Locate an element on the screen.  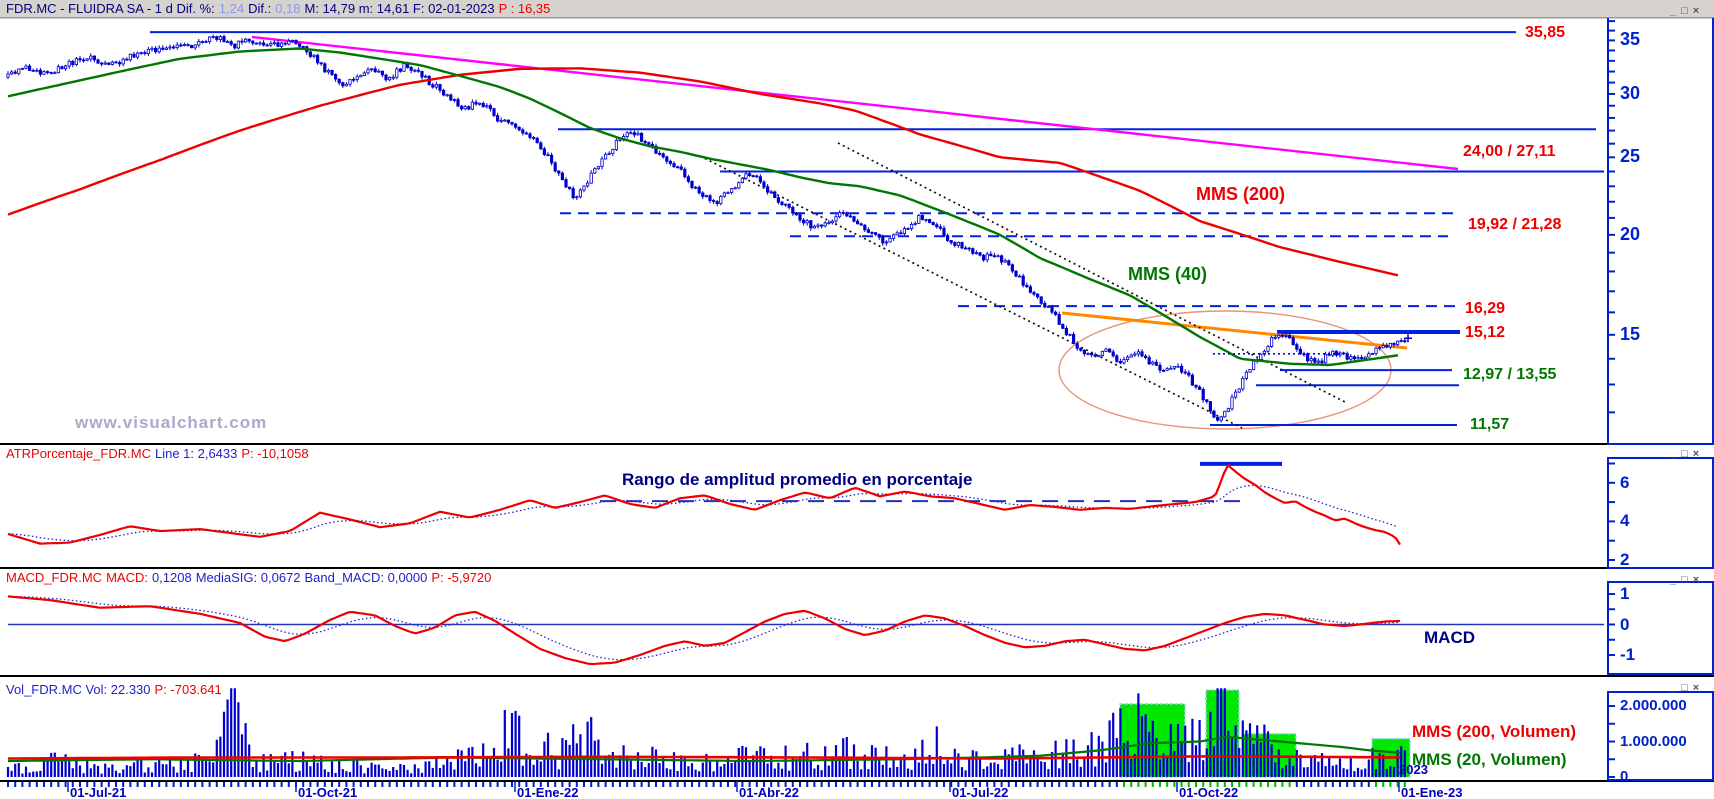
header-text-segment: Line 1: 2,6433 is located at coordinates (196, 453).